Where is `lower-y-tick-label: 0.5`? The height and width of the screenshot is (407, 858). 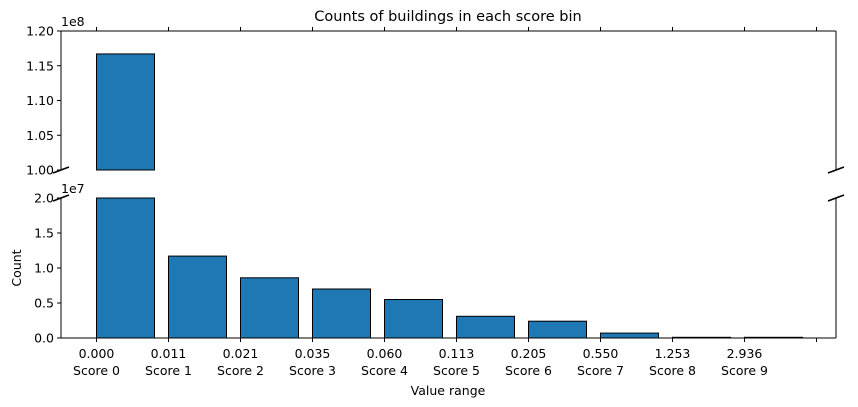 lower-y-tick-label: 0.5 is located at coordinates (44, 303).